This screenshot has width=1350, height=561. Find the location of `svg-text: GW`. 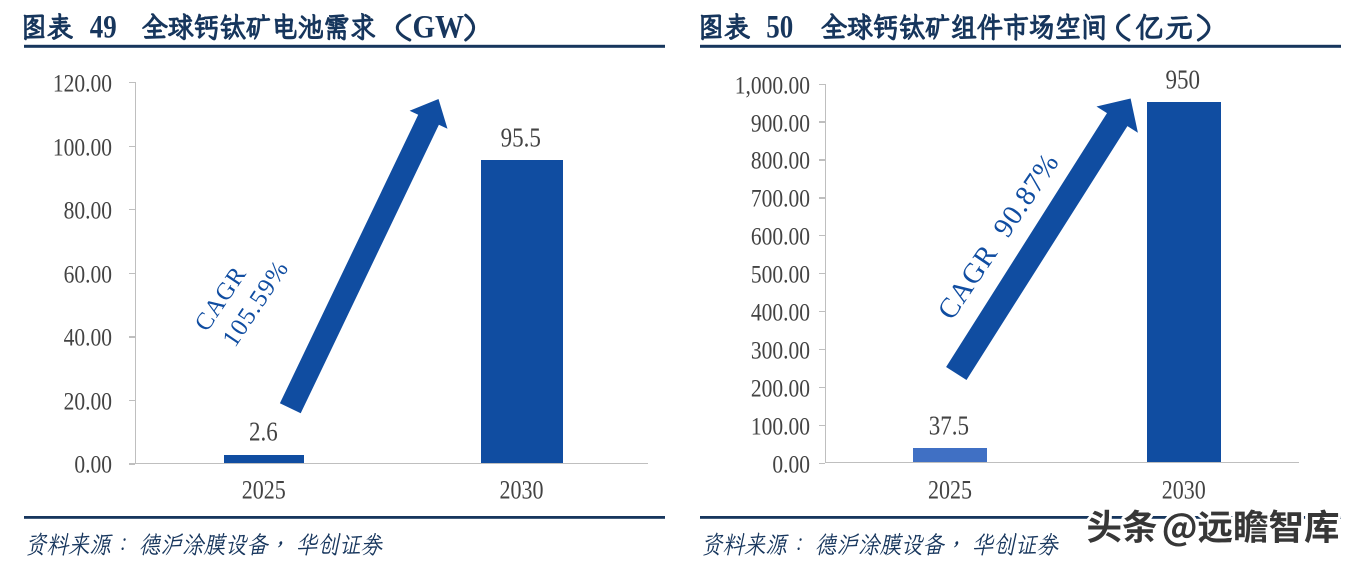

svg-text: GW is located at coordinates (439, 27).